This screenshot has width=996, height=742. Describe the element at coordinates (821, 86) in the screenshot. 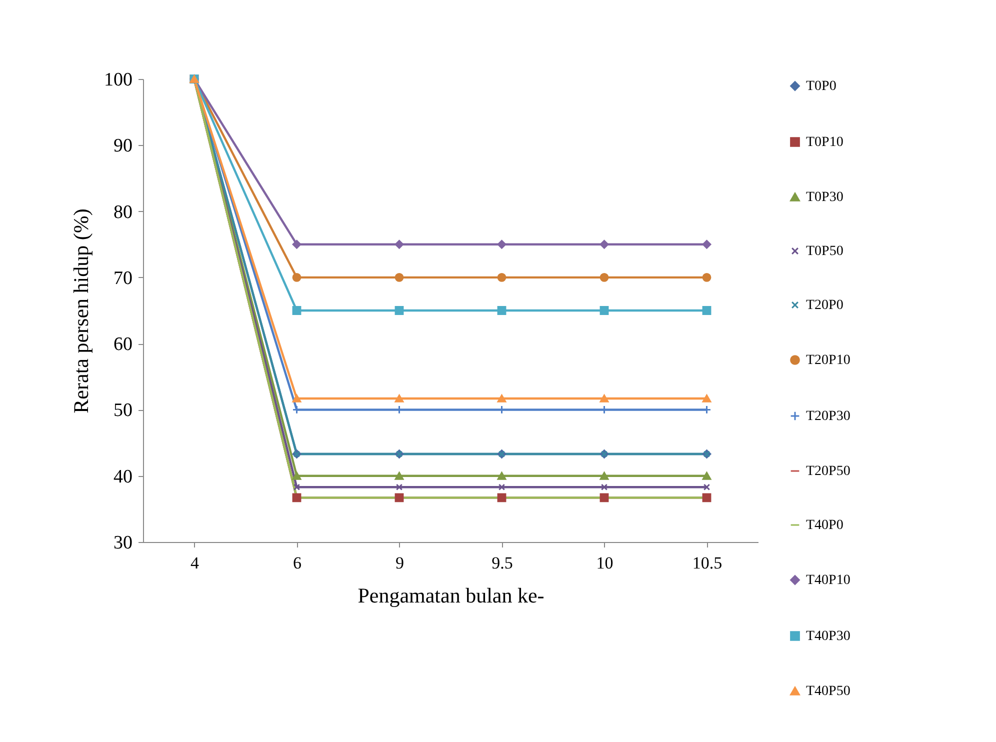

I see `legend-label: T0P0` at that location.